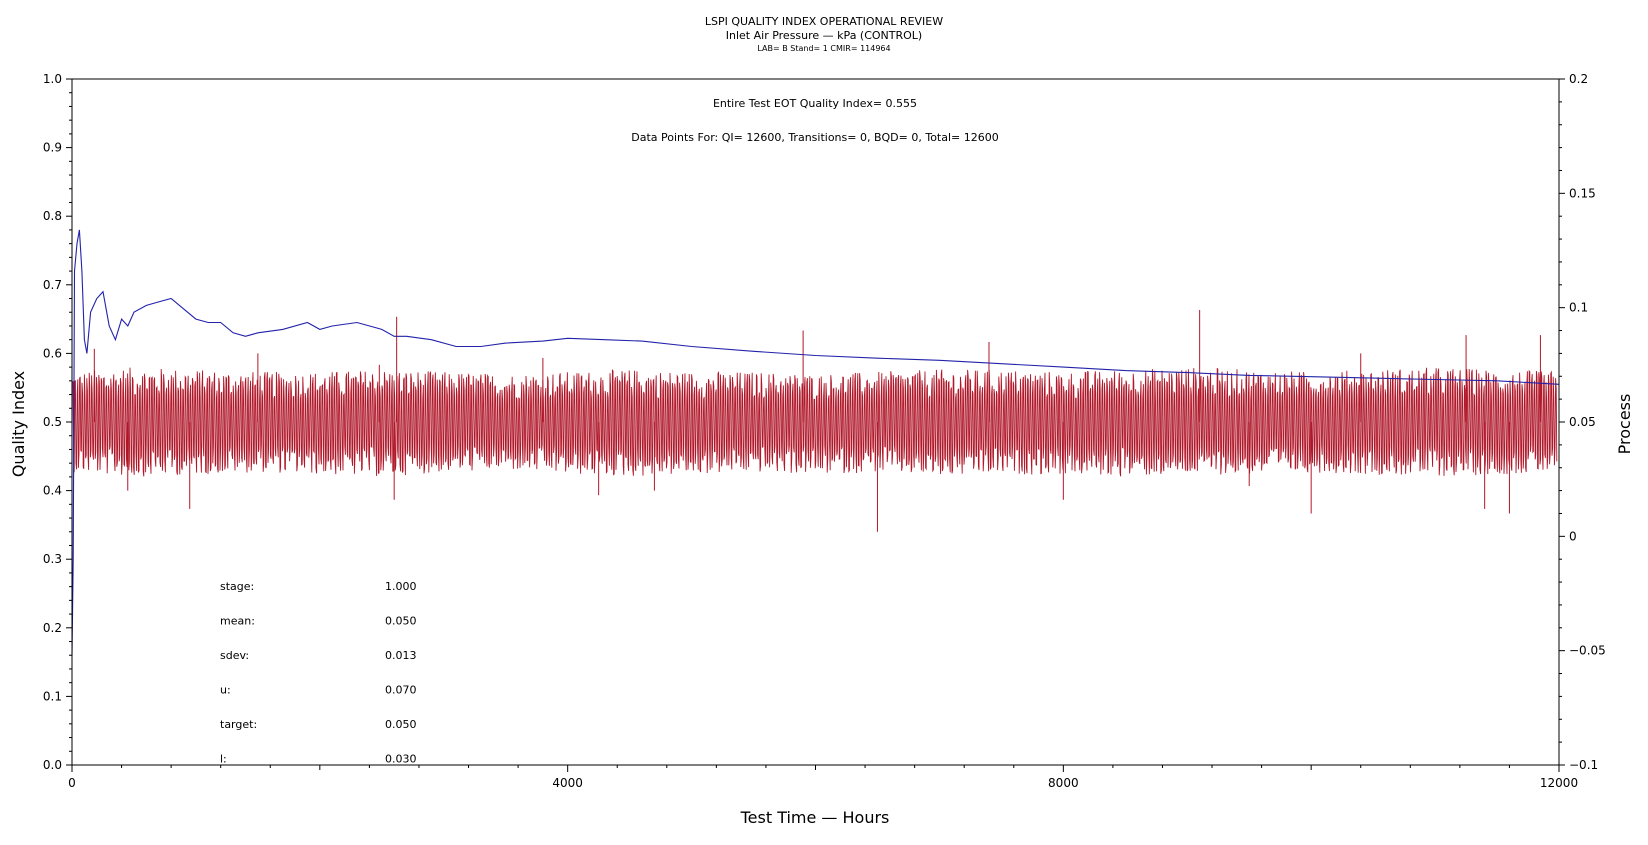 This screenshot has width=1648, height=845. Describe the element at coordinates (824, 21) in the screenshot. I see `chart-title: LSPI QUALITY INDEX OPERATIONAL REVIEW` at that location.